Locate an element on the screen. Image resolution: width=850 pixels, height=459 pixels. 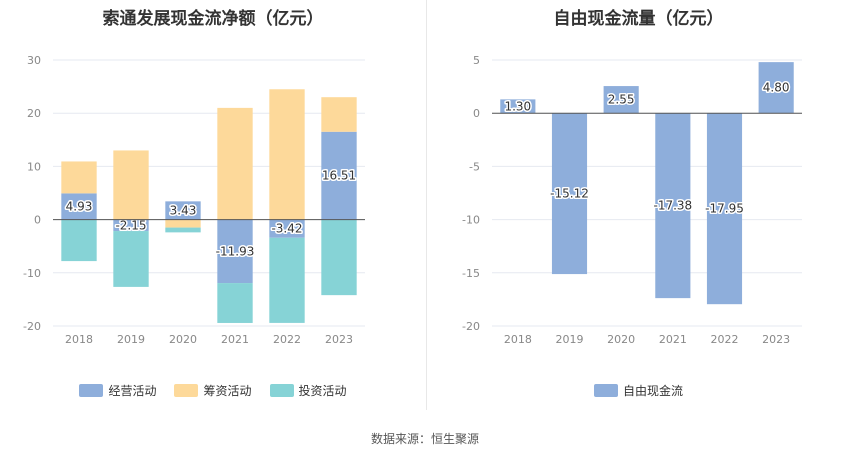
bar-自由现金流-2019 is located at coordinates (569, 194).